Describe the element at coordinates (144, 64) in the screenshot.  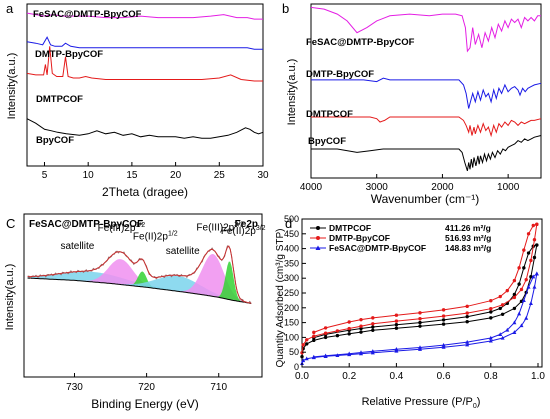
I see `series-line-dmtpcof-a` at that location.